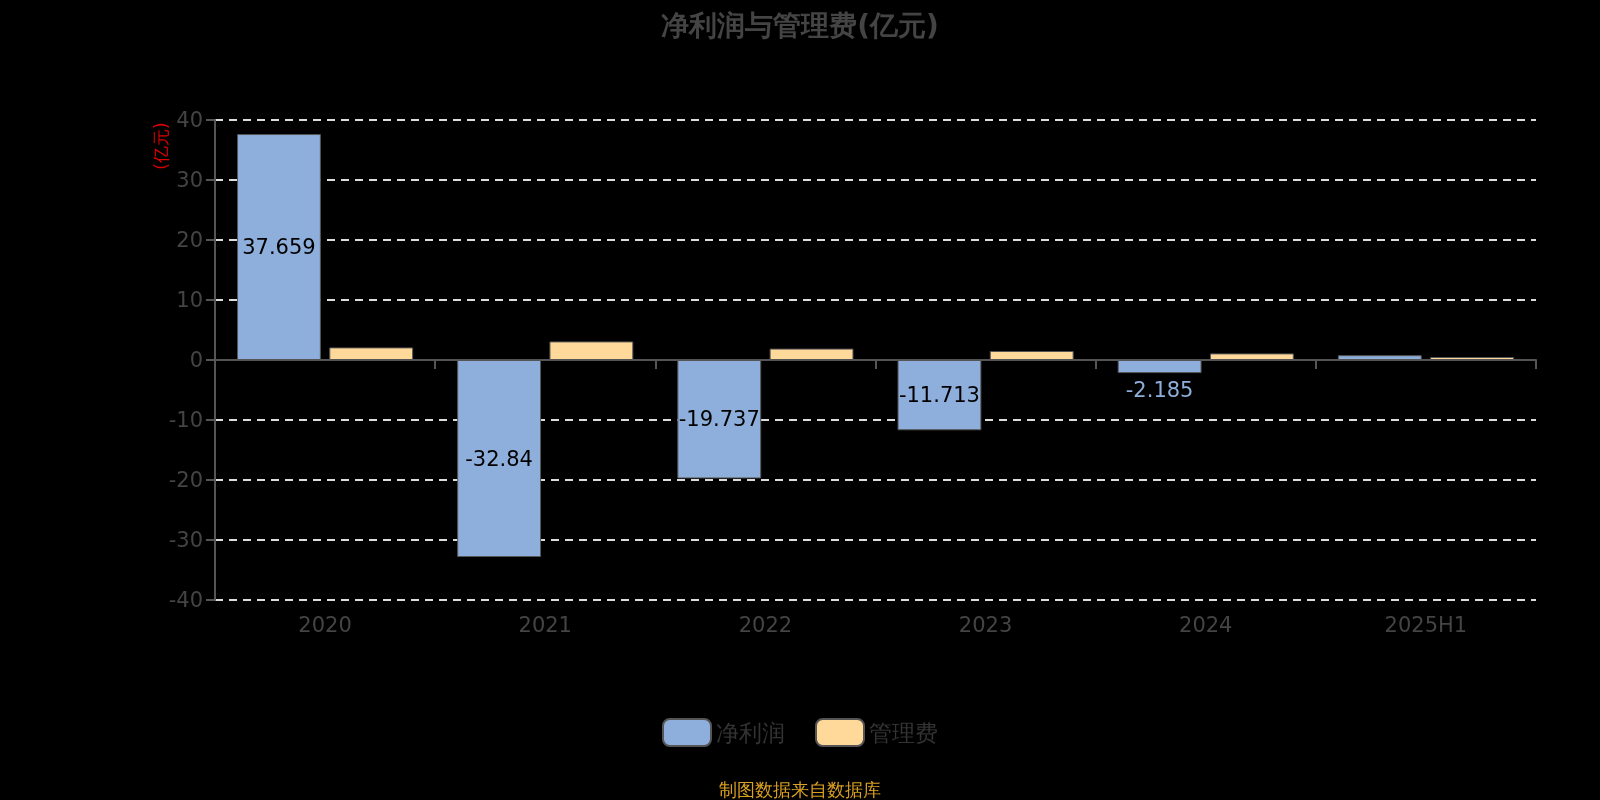 This screenshot has width=1600, height=800. Describe the element at coordinates (279, 247) in the screenshot. I see `data-label: 37.659` at that location.